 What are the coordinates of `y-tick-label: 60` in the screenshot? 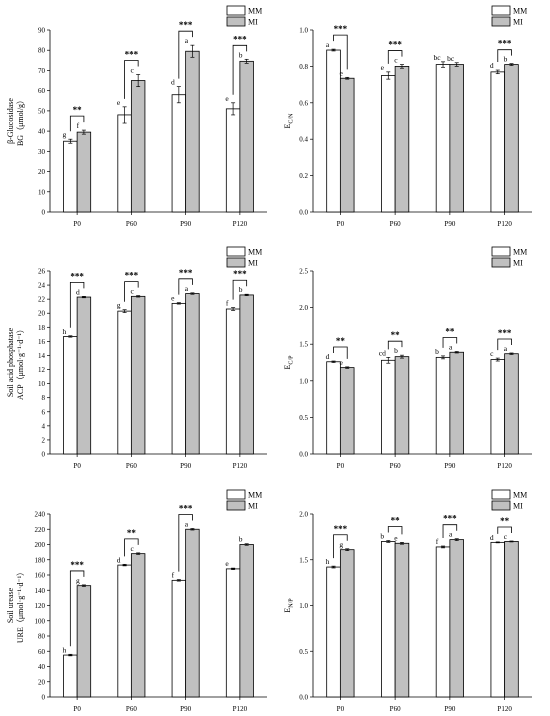 It's located at (42, 91).